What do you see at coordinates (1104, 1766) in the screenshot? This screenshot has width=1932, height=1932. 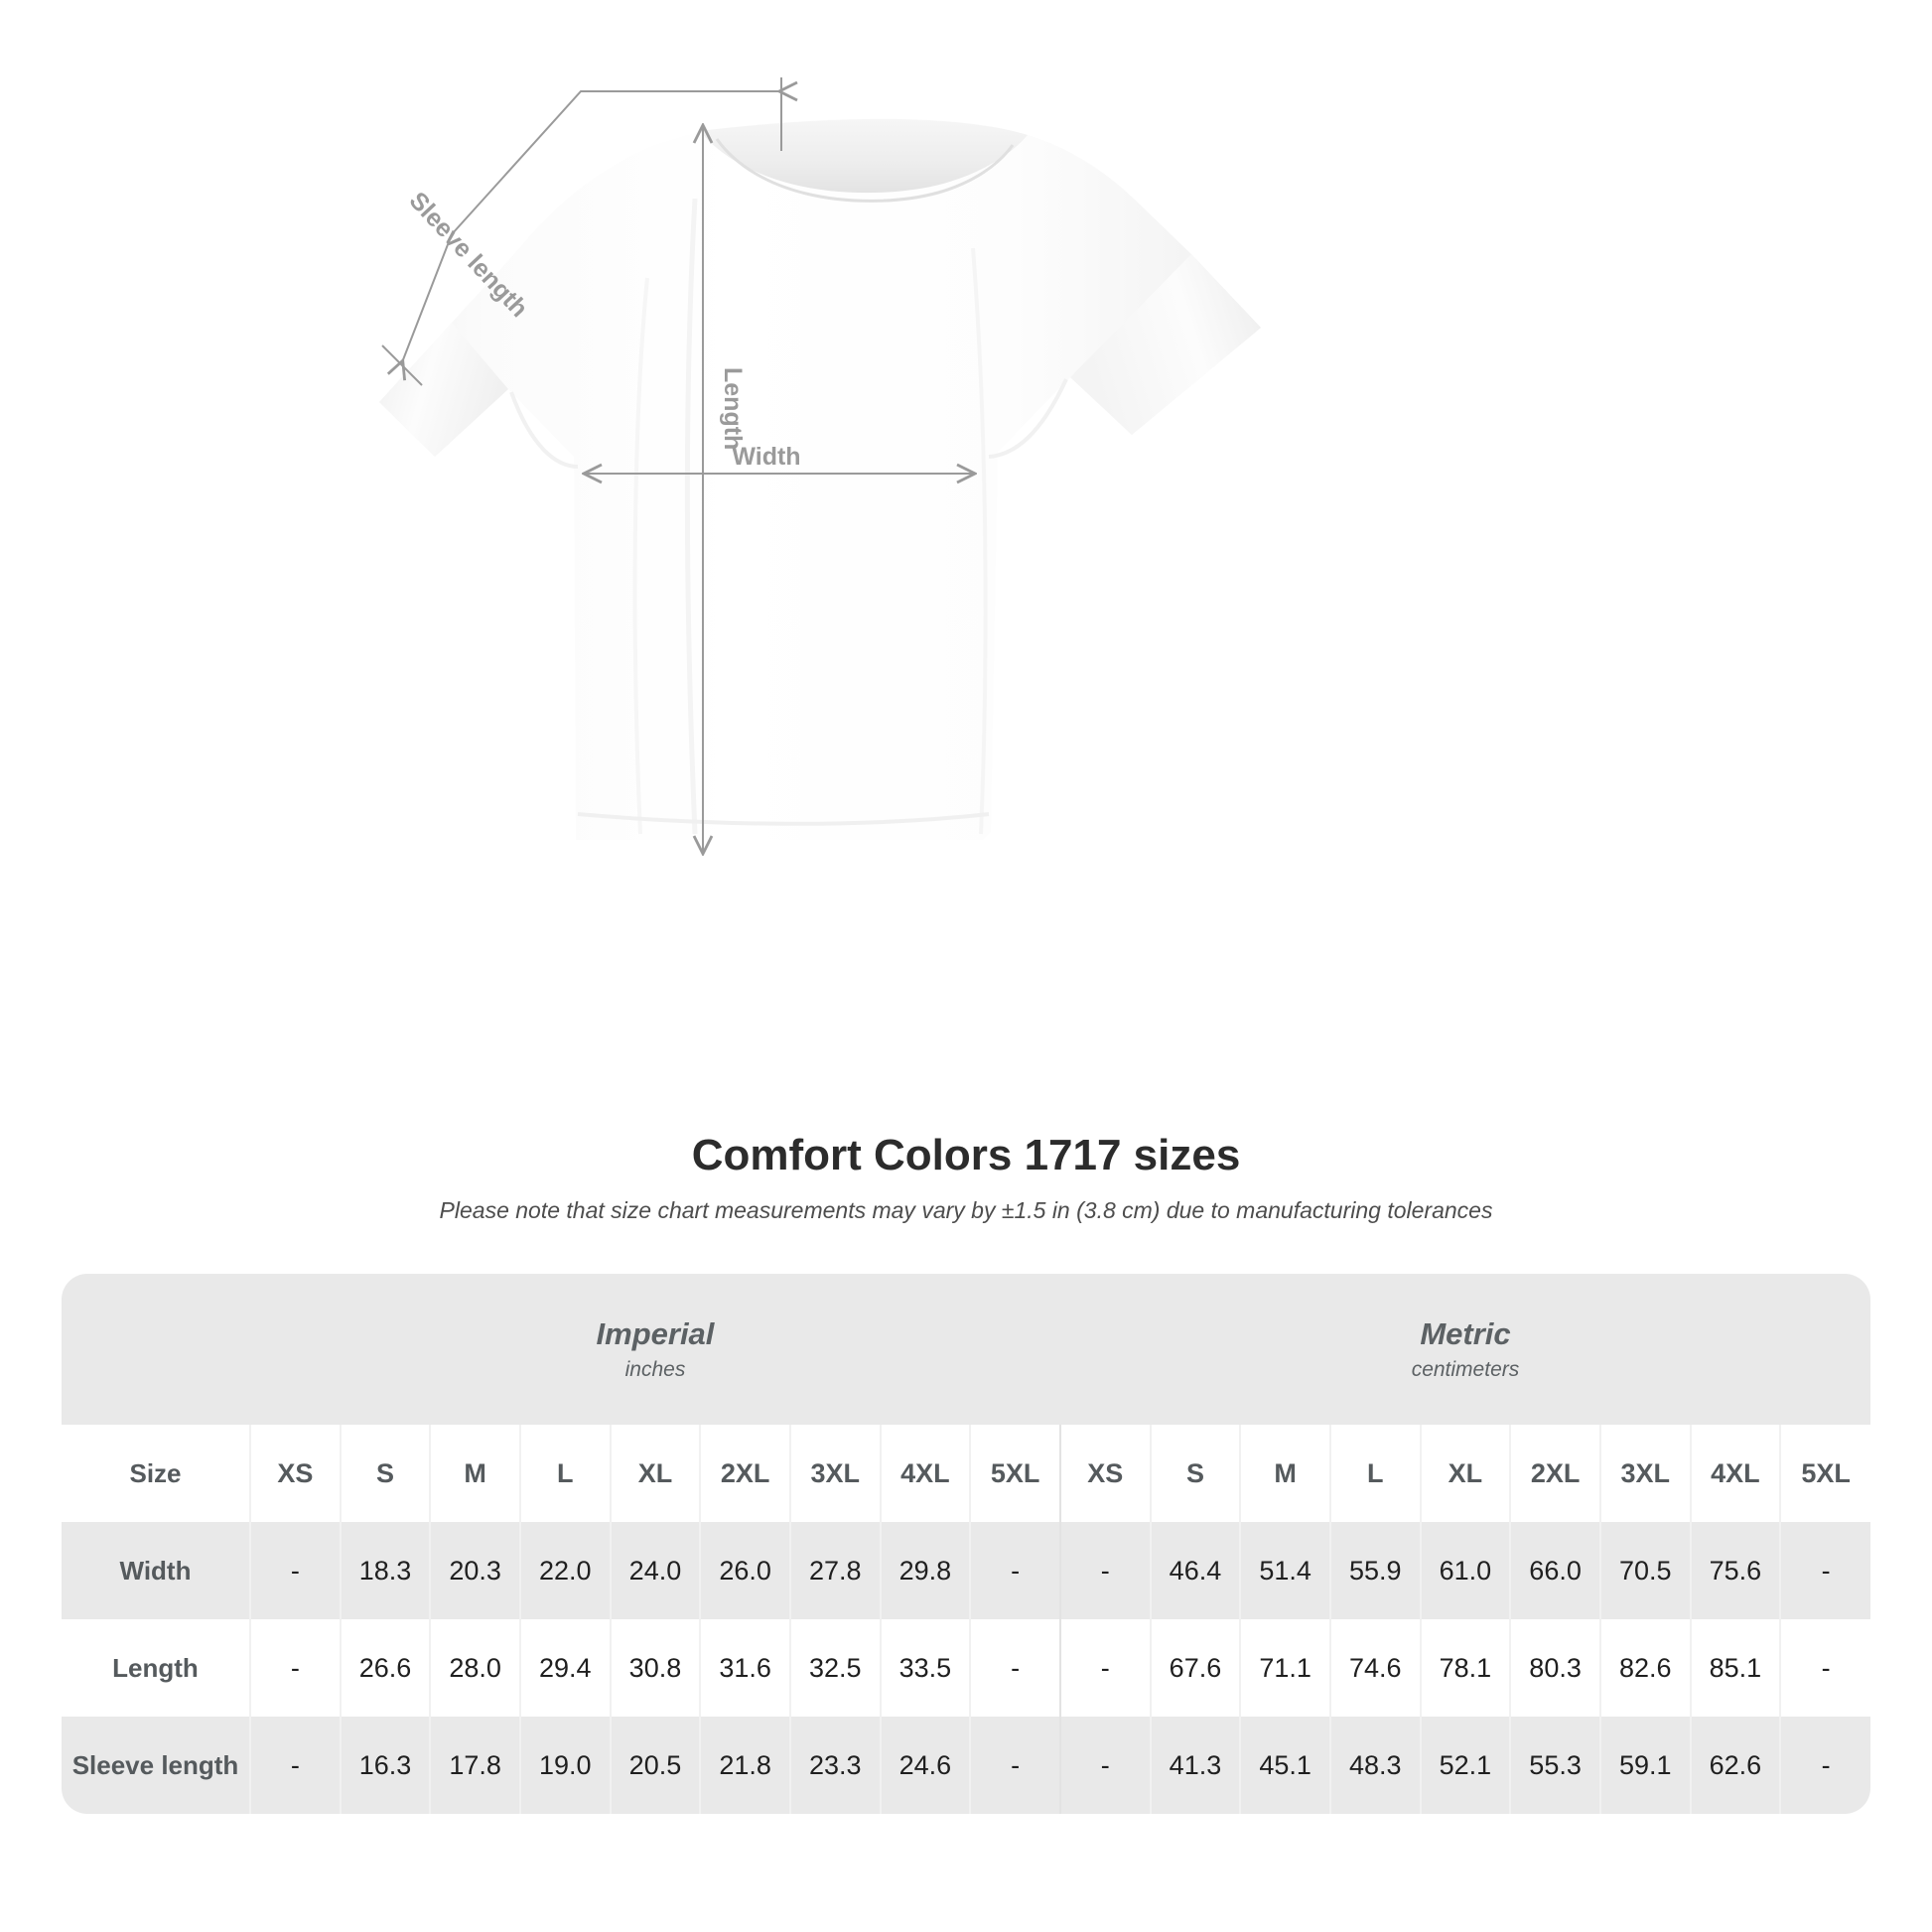 I see `cell-sleeve-length-metric-xs: -` at bounding box center [1104, 1766].